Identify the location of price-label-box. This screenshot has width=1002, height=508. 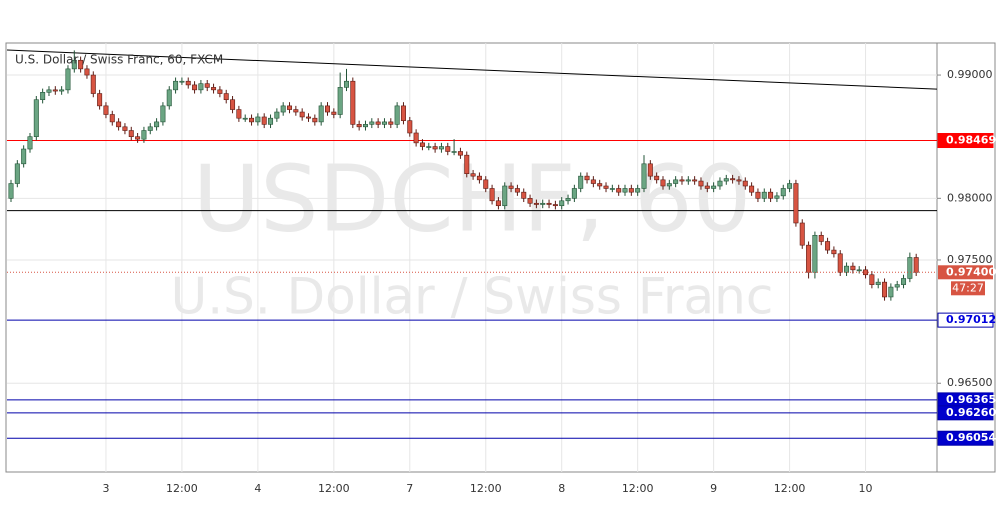
(965, 413).